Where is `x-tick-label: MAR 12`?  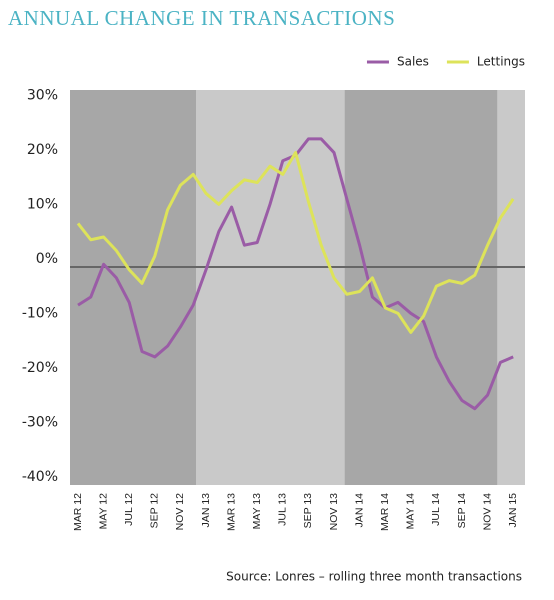
x-tick-label: MAR 12 is located at coordinates (78, 512).